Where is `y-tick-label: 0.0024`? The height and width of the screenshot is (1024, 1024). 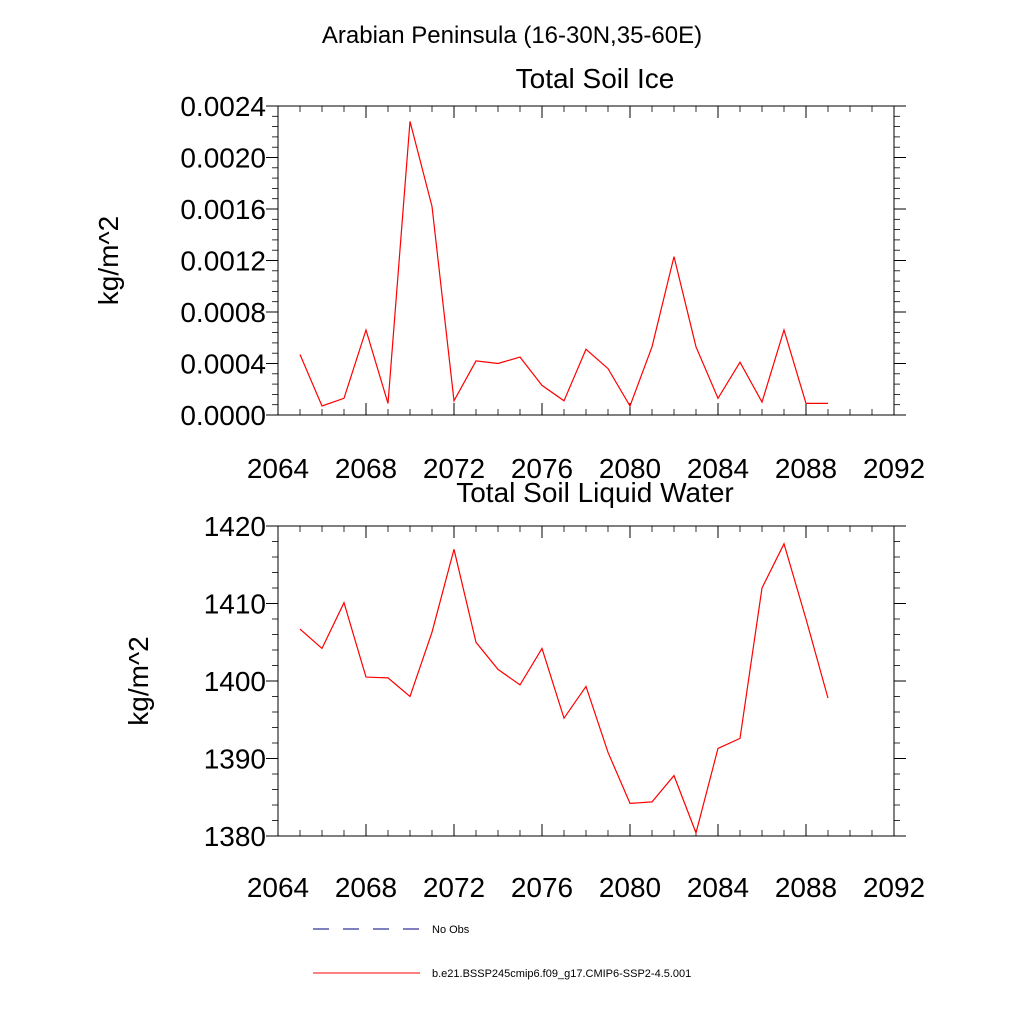 y-tick-label: 0.0024 is located at coordinates (223, 106).